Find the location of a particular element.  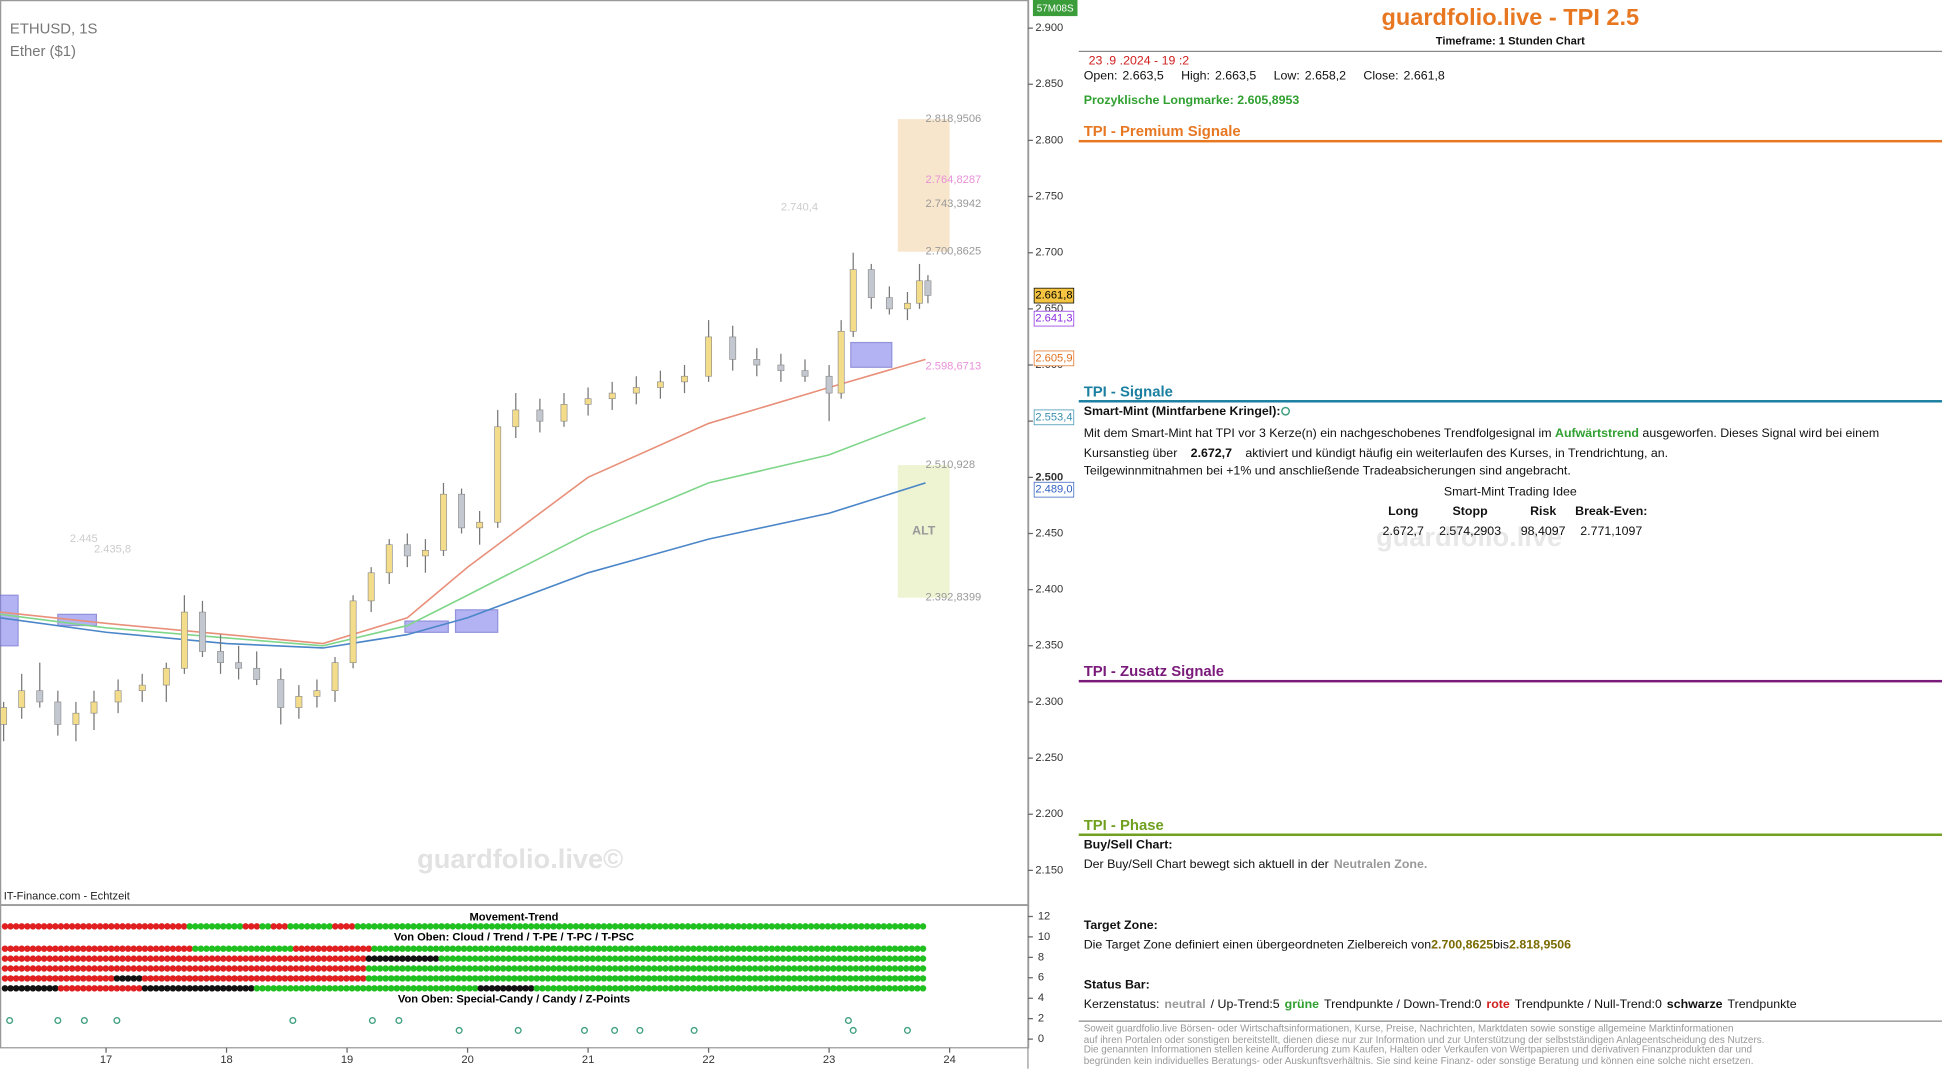

idea-head: Stopp is located at coordinates (1470, 512).